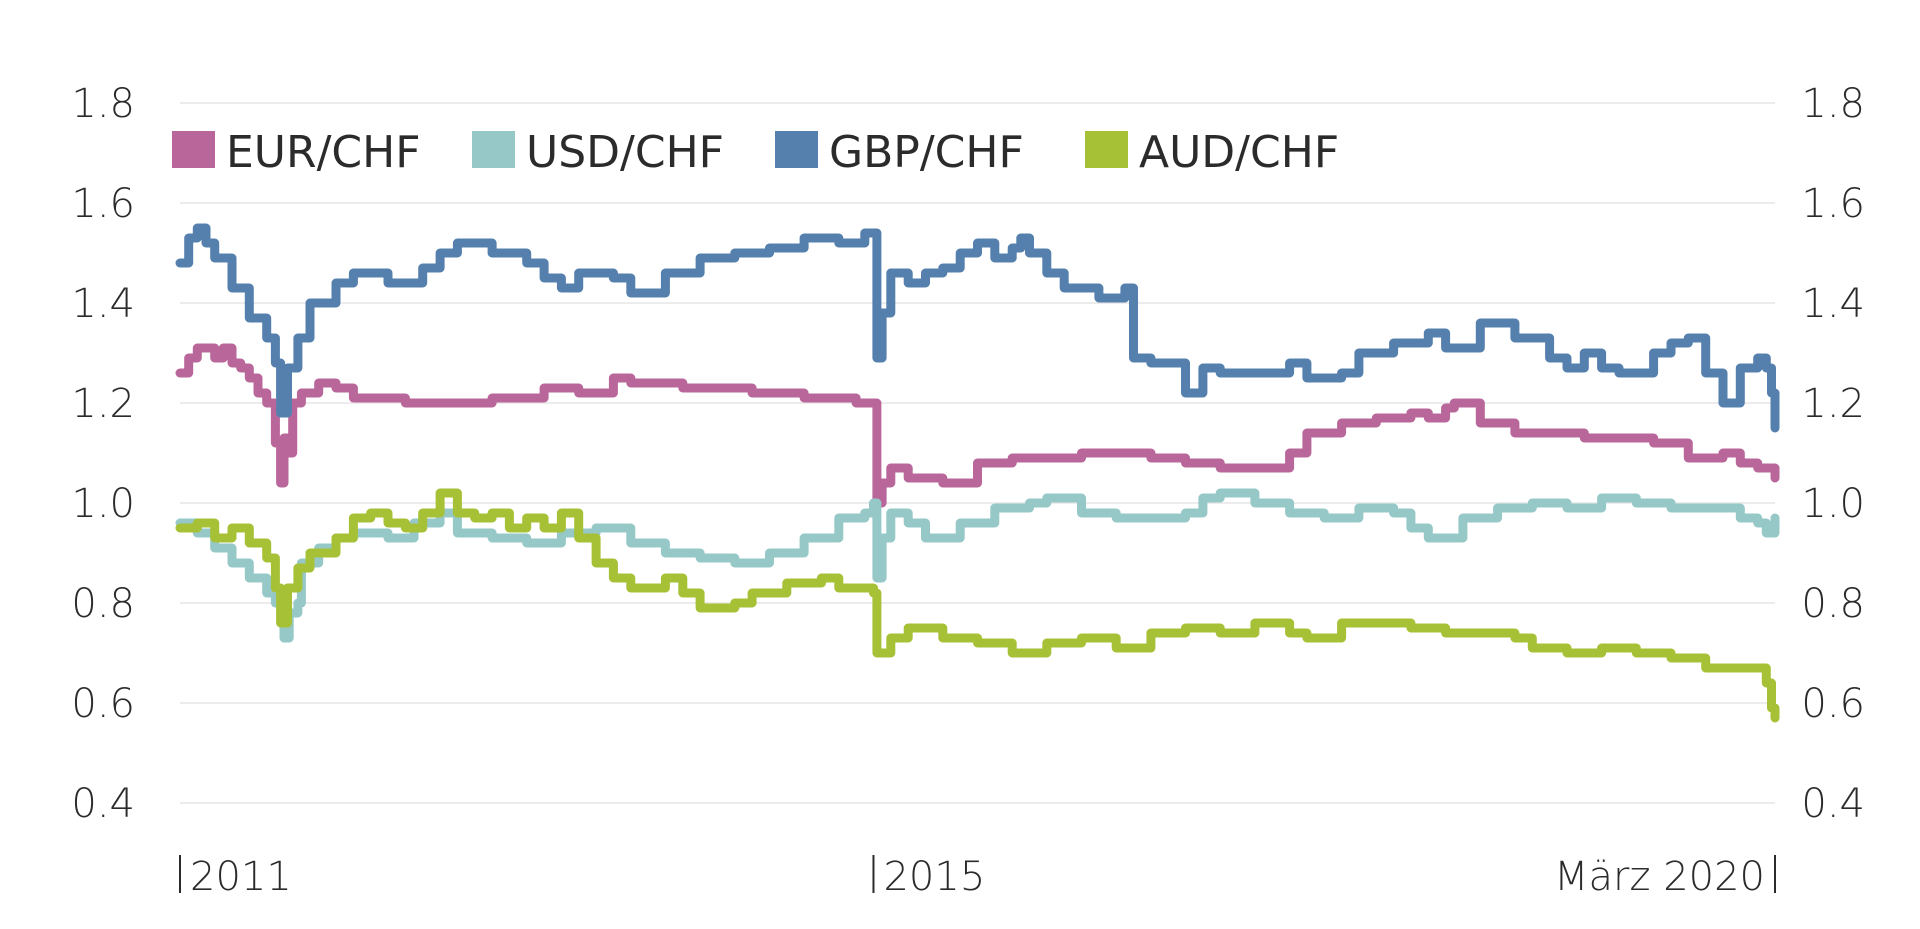 The width and height of the screenshot is (1920, 929). Describe the element at coordinates (934, 877) in the screenshot. I see `x-tick-label: 2015` at that location.